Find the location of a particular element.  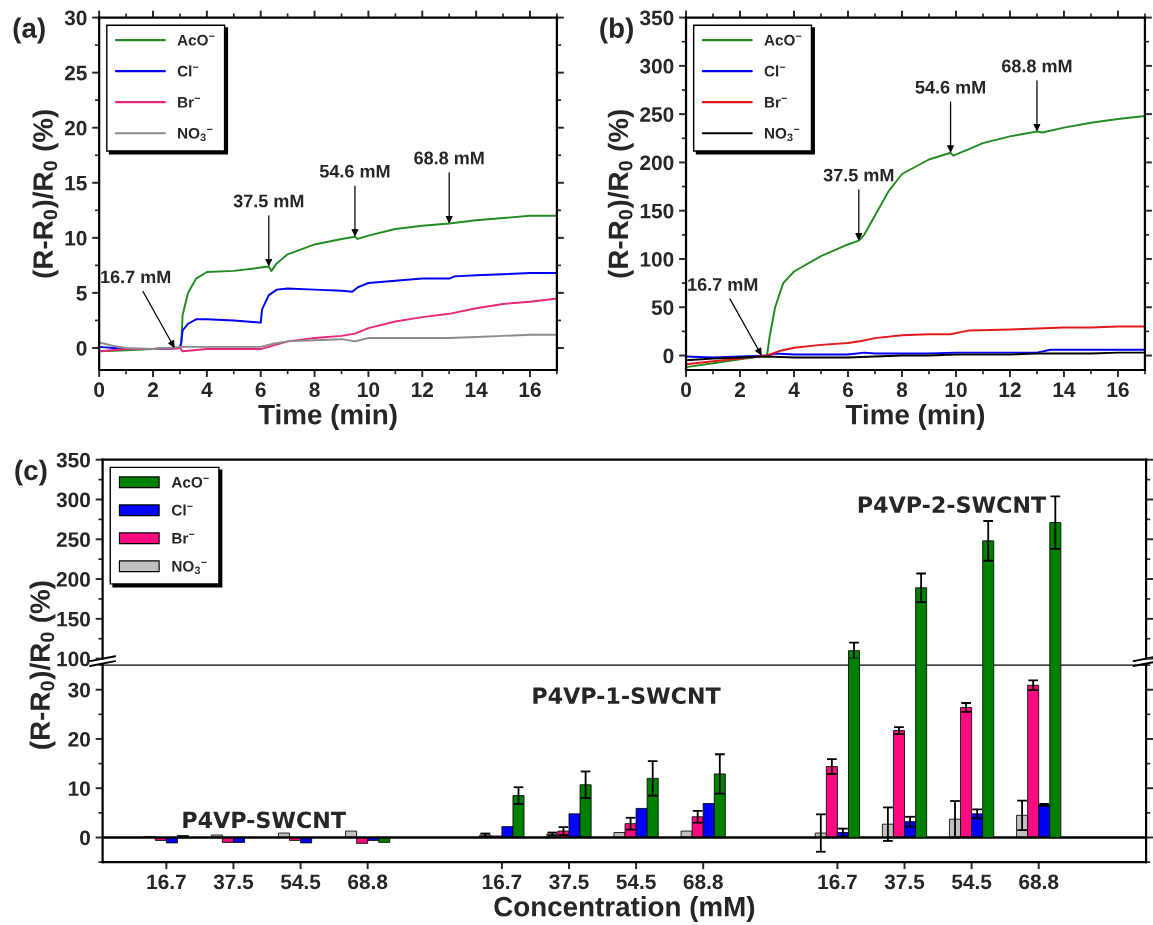

chart-title: (b) is located at coordinates (616, 30).